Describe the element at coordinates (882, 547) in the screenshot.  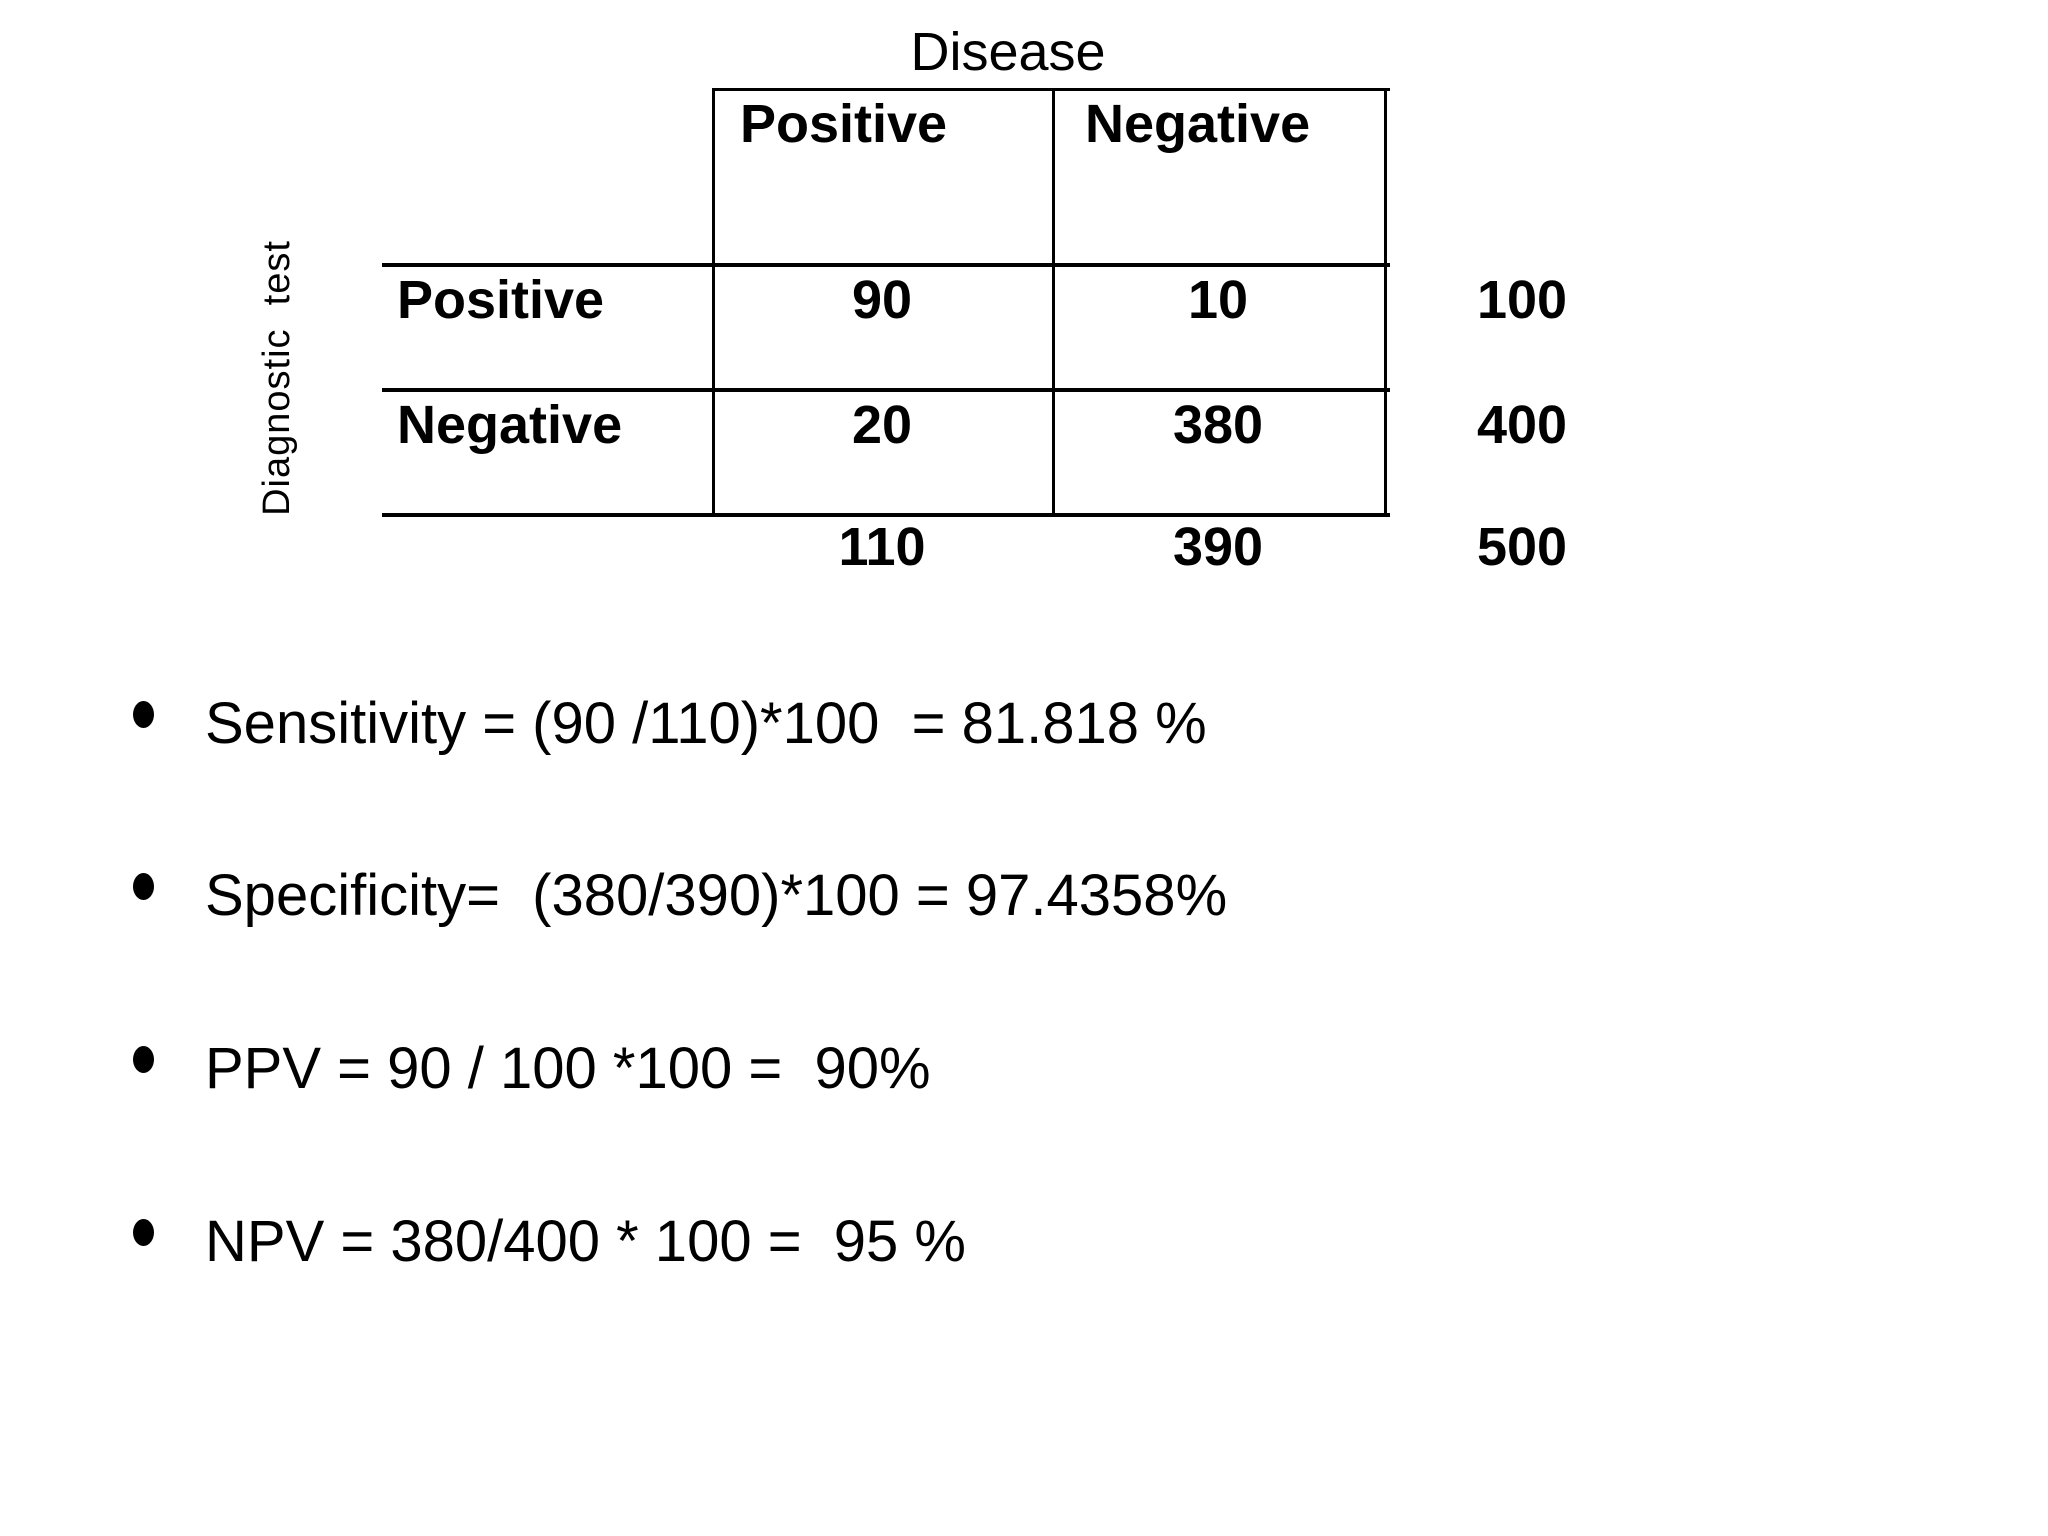
I see `col-total-disease-positive: 110` at that location.